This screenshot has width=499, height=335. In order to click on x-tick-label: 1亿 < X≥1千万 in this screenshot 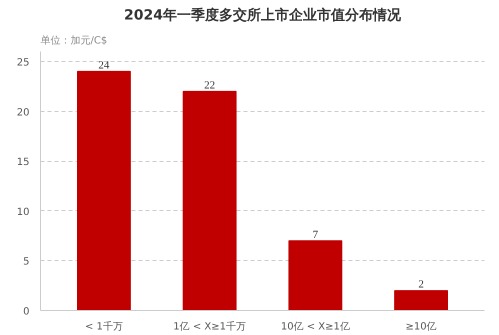, I will do `click(209, 326)`.